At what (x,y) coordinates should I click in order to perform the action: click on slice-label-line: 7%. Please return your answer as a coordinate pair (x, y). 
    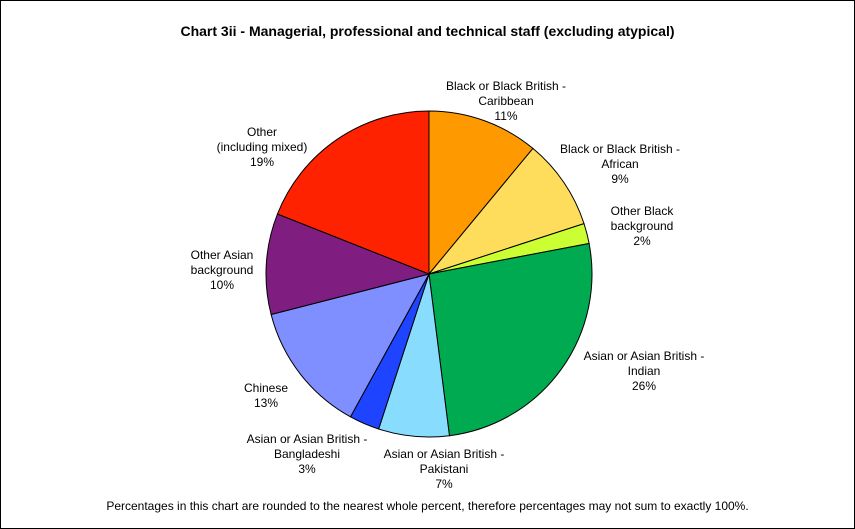
    Looking at the image, I should click on (444, 484).